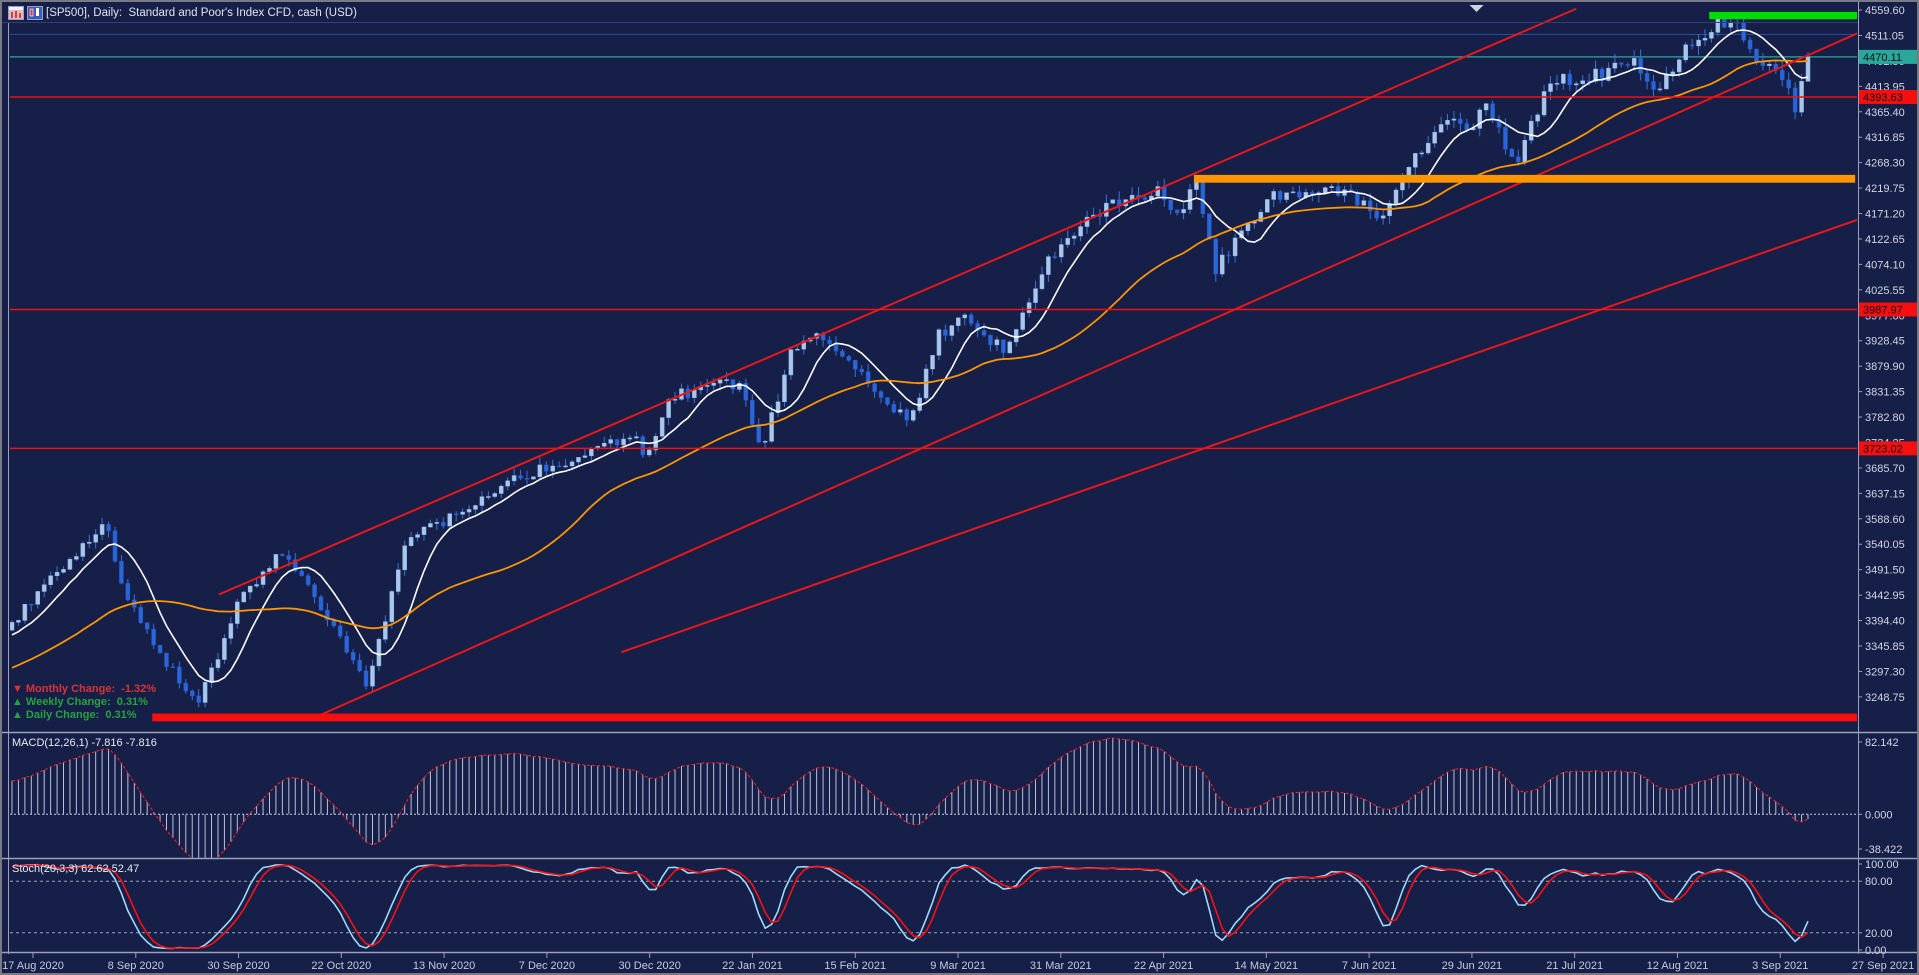 The image size is (1919, 975). I want to click on macd-tick-label: 82.142, so click(1882, 743).